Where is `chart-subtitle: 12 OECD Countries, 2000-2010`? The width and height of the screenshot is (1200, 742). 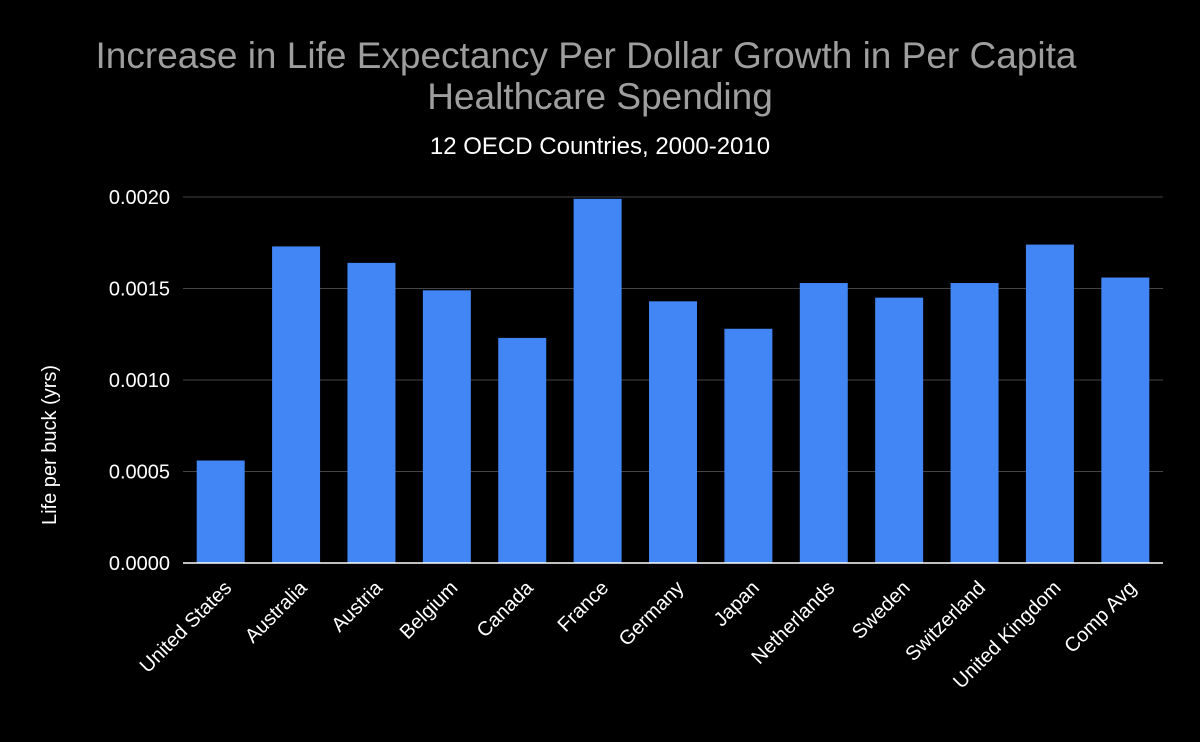
chart-subtitle: 12 OECD Countries, 2000-2010 is located at coordinates (600, 146).